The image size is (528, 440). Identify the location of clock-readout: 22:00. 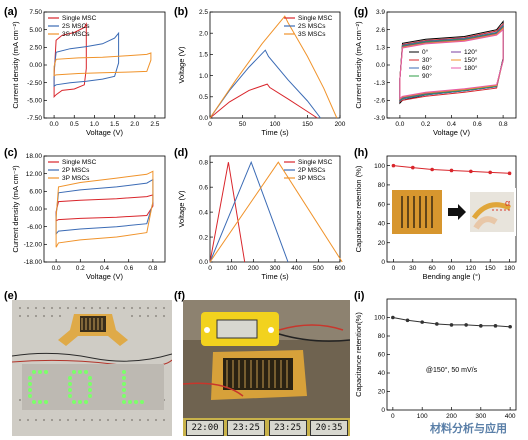
(205, 428).